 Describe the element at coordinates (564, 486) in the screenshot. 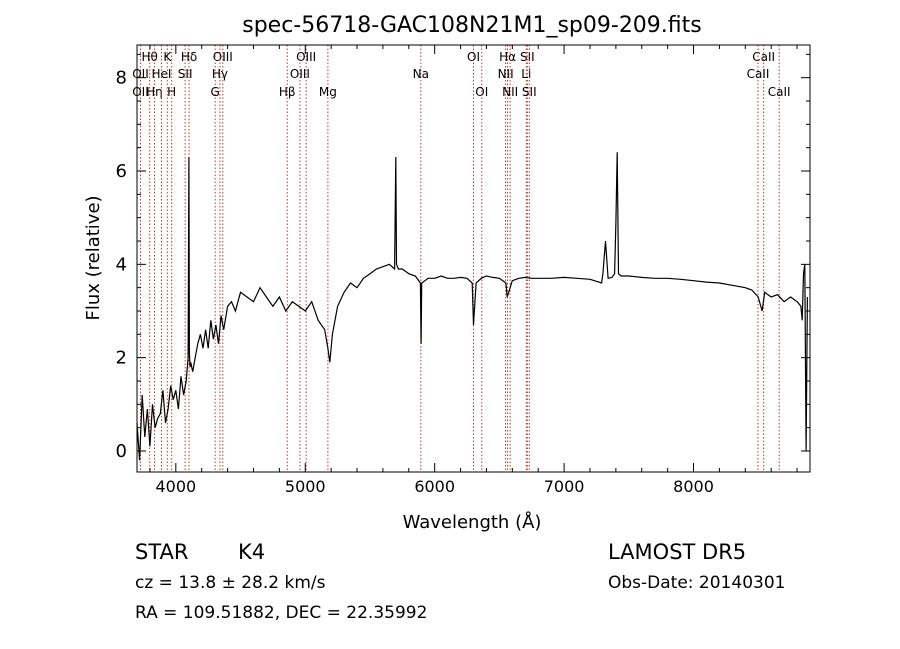

I see `x-tick-label: 7000` at that location.